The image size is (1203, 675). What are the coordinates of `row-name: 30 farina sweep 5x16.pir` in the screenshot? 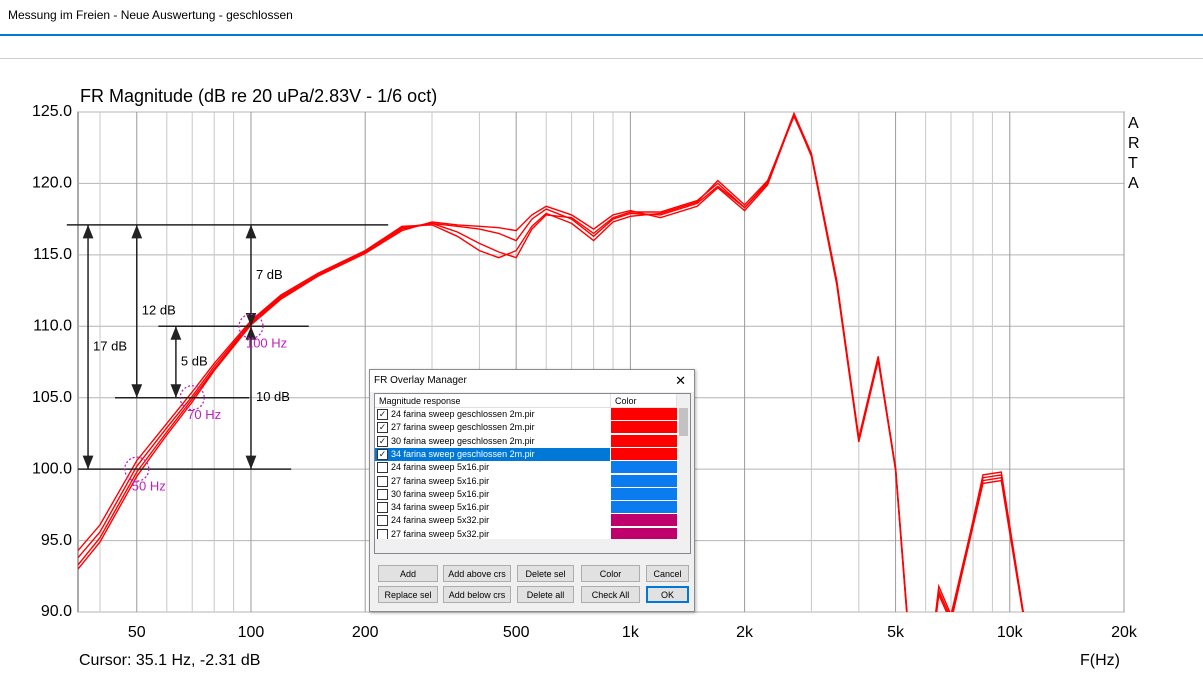 It's located at (440, 493).